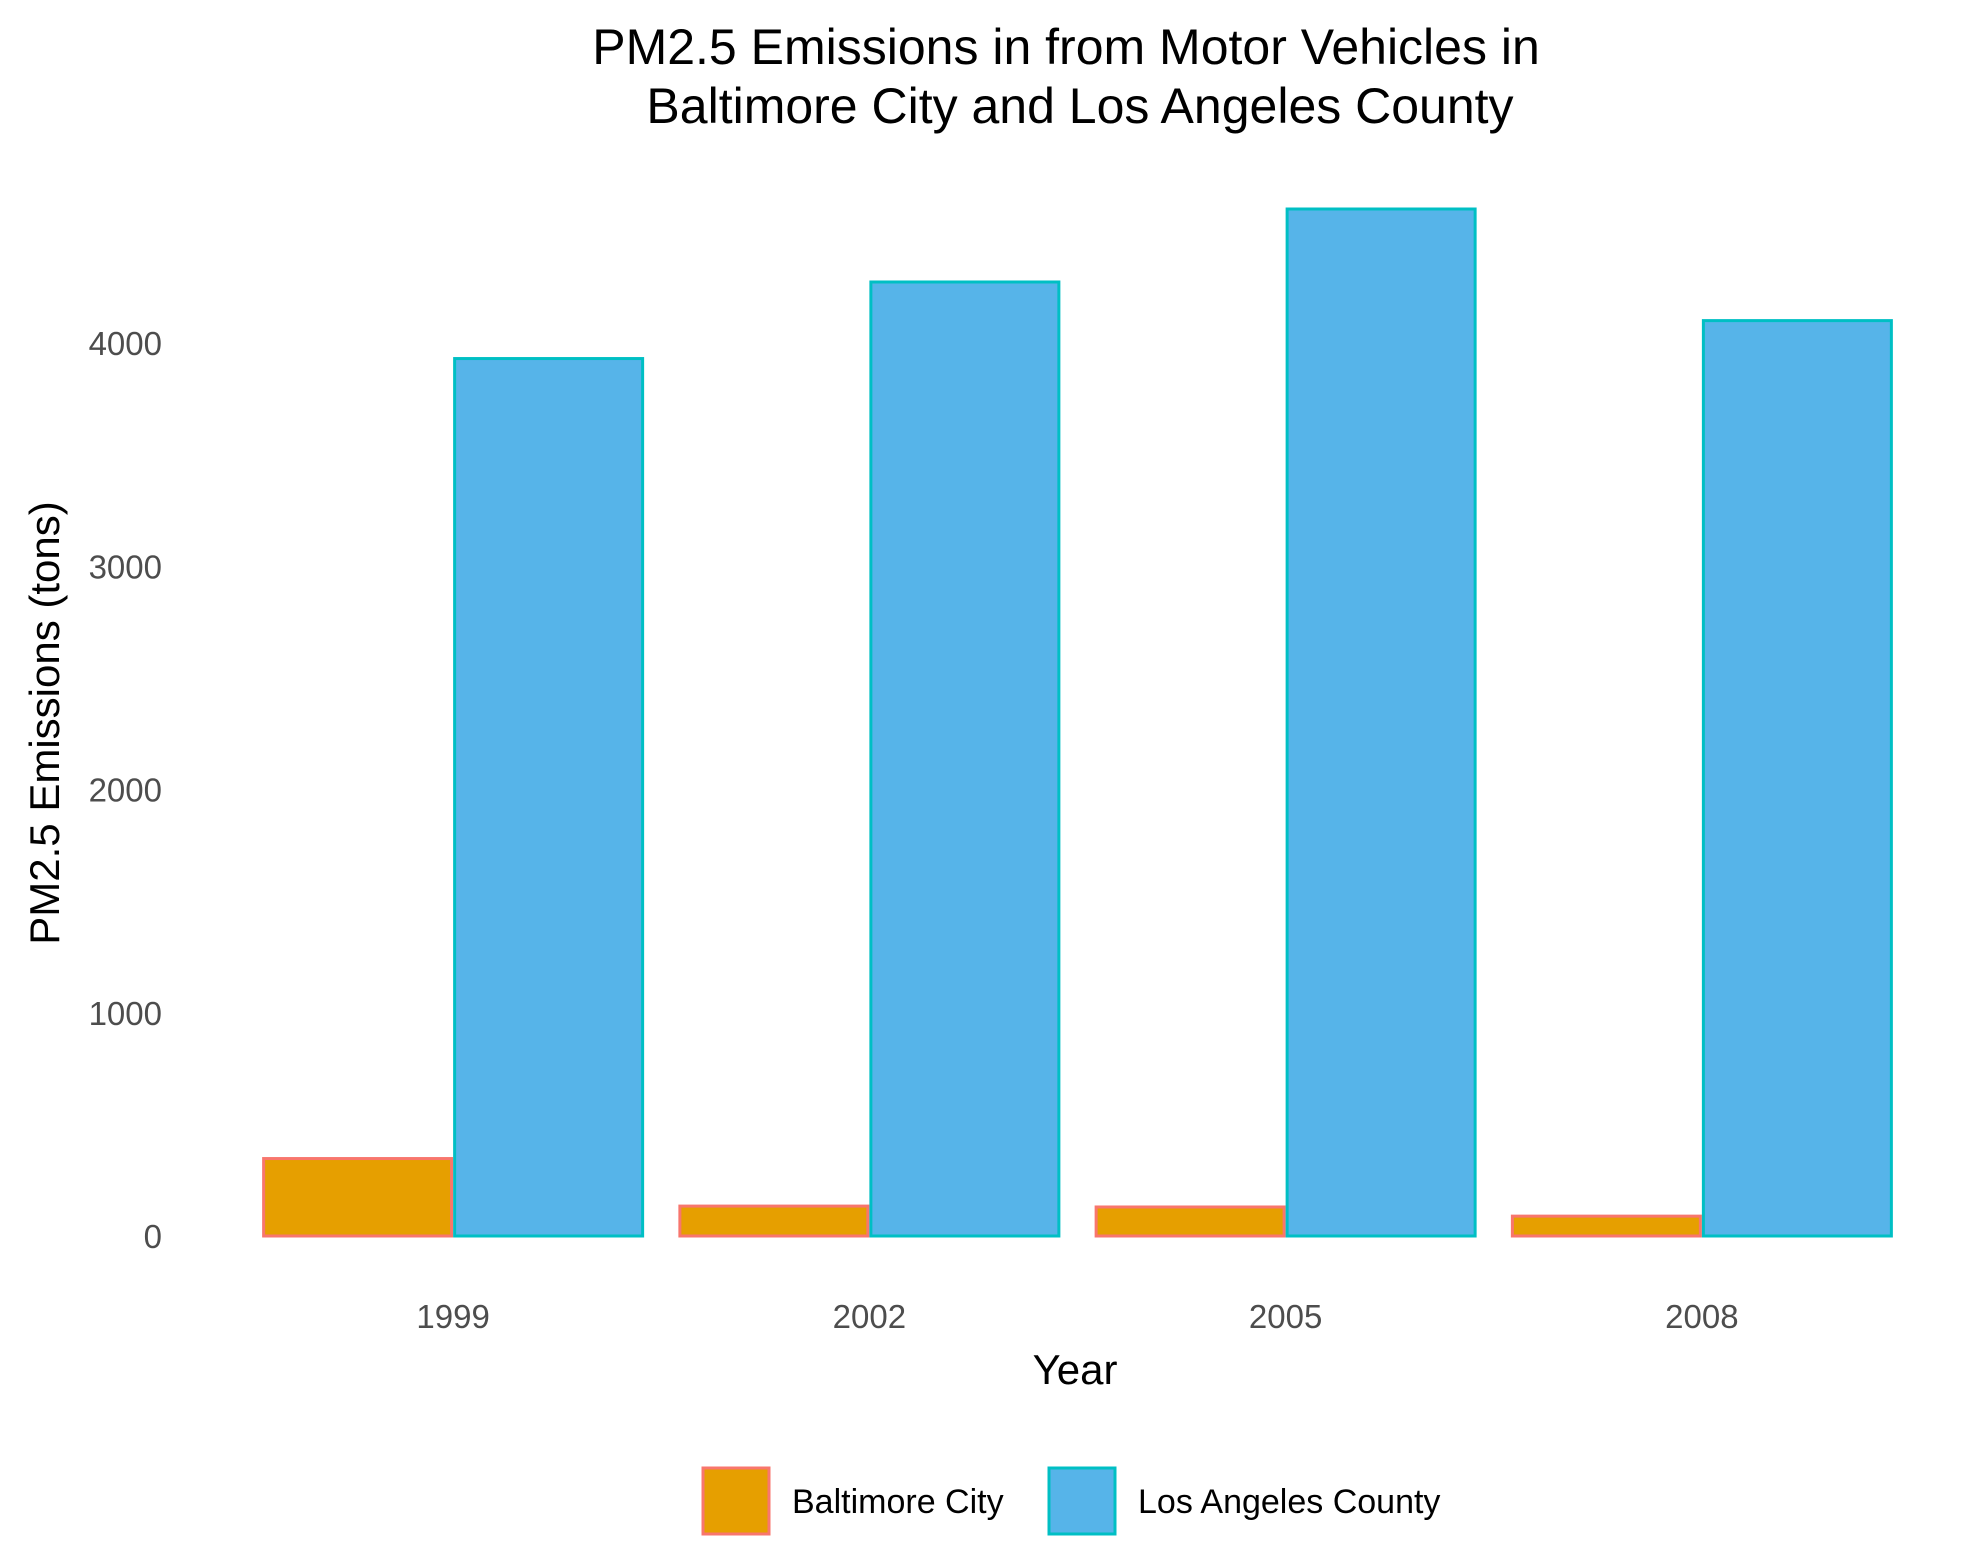 The height and width of the screenshot is (1568, 1971). What do you see at coordinates (1289, 1502) in the screenshot?
I see `legend-label-los-angeles-county: Los Angeles County` at bounding box center [1289, 1502].